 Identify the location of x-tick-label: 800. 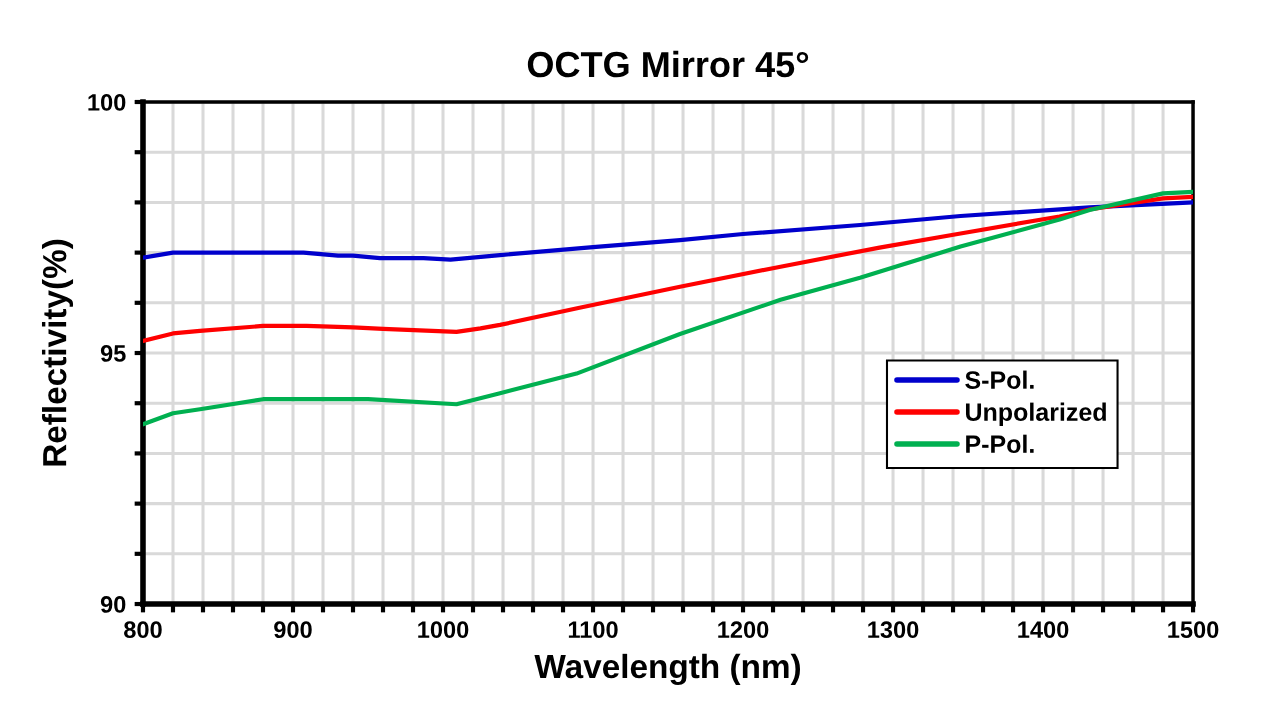
(143, 630).